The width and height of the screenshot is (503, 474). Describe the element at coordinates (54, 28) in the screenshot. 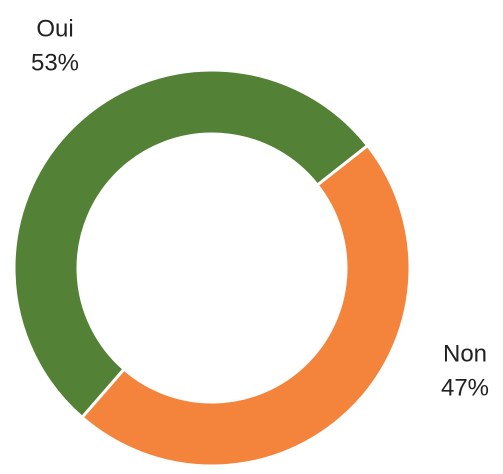

I see `category-label: Oui` at that location.